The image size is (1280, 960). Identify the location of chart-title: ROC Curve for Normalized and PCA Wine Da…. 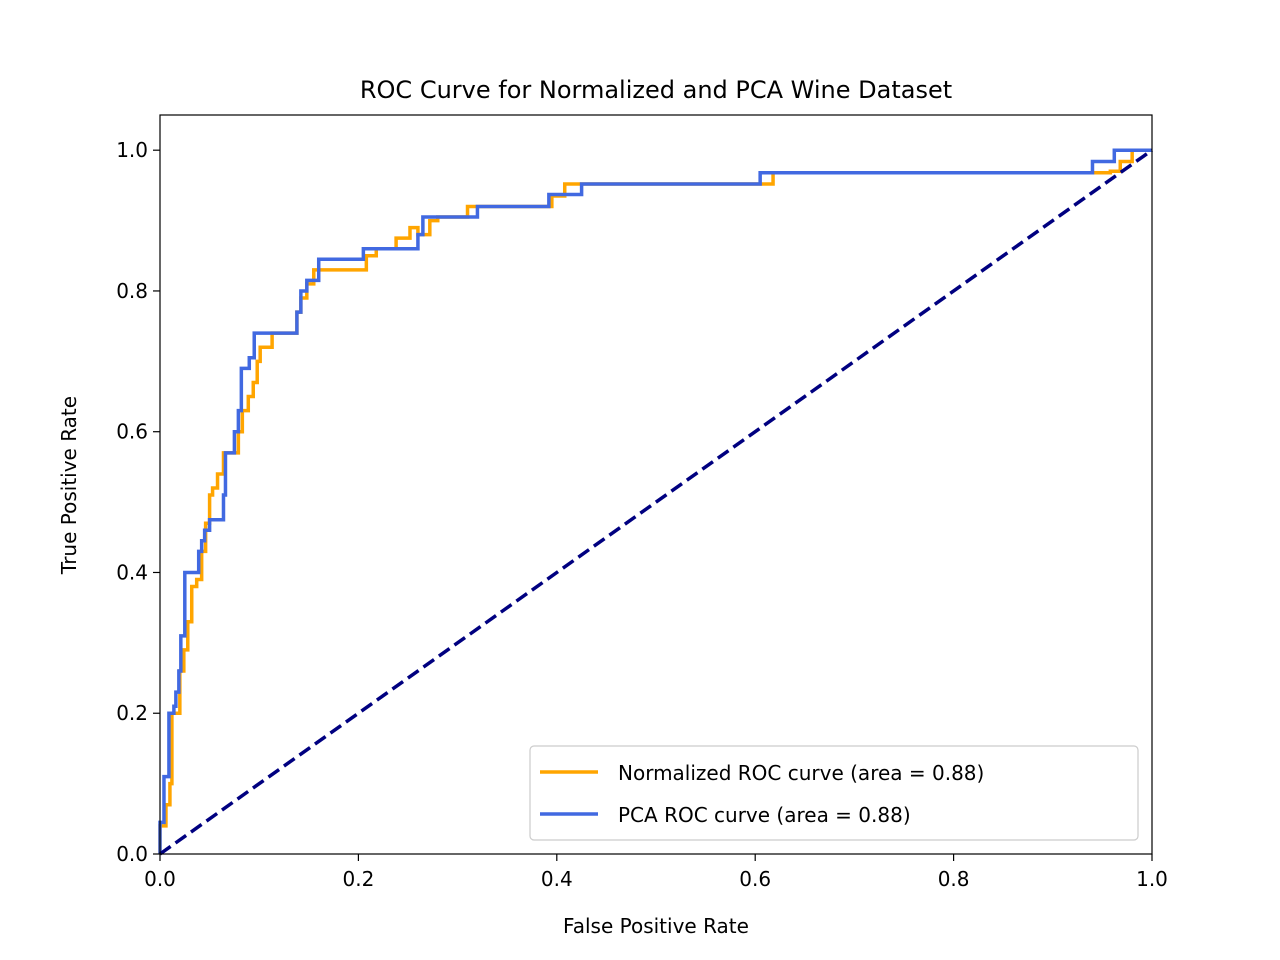
(656, 90).